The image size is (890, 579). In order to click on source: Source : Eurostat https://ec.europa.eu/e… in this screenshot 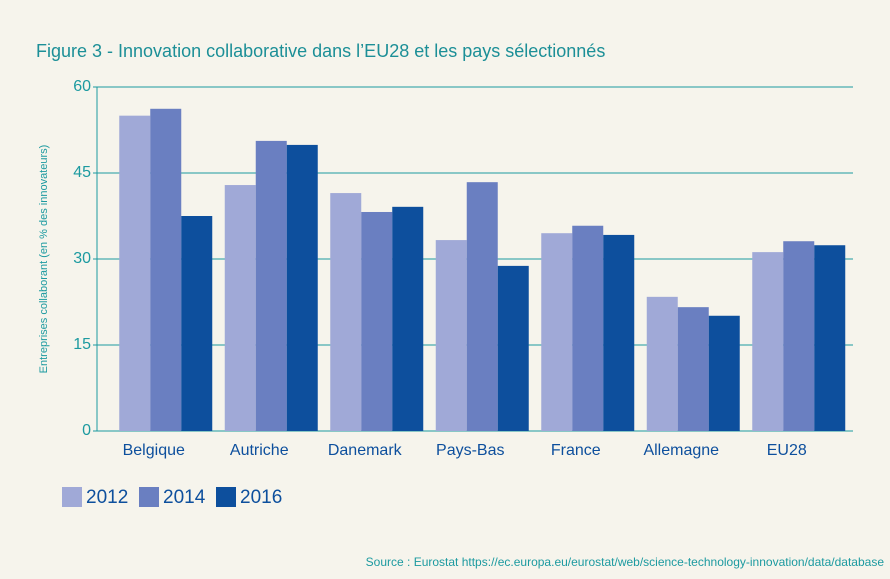, I will do `click(625, 562)`.